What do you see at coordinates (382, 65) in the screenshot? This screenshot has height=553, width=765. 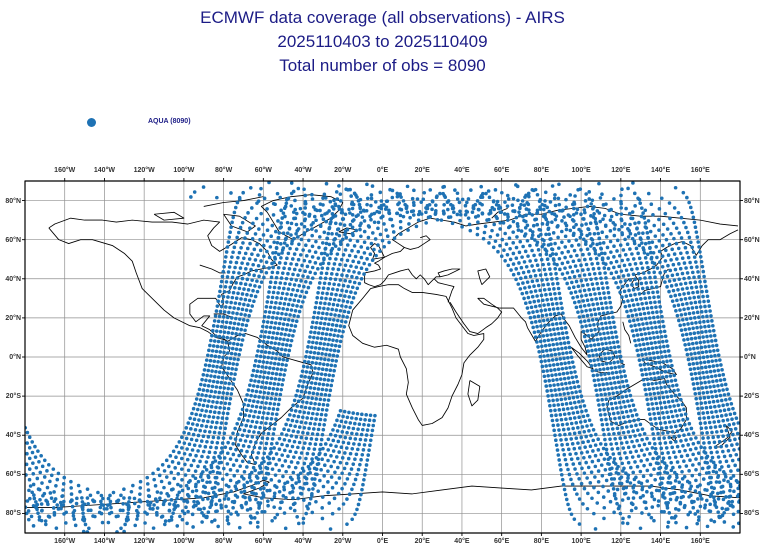 I see `total-obs-text: Total number of obs = 8090` at bounding box center [382, 65].